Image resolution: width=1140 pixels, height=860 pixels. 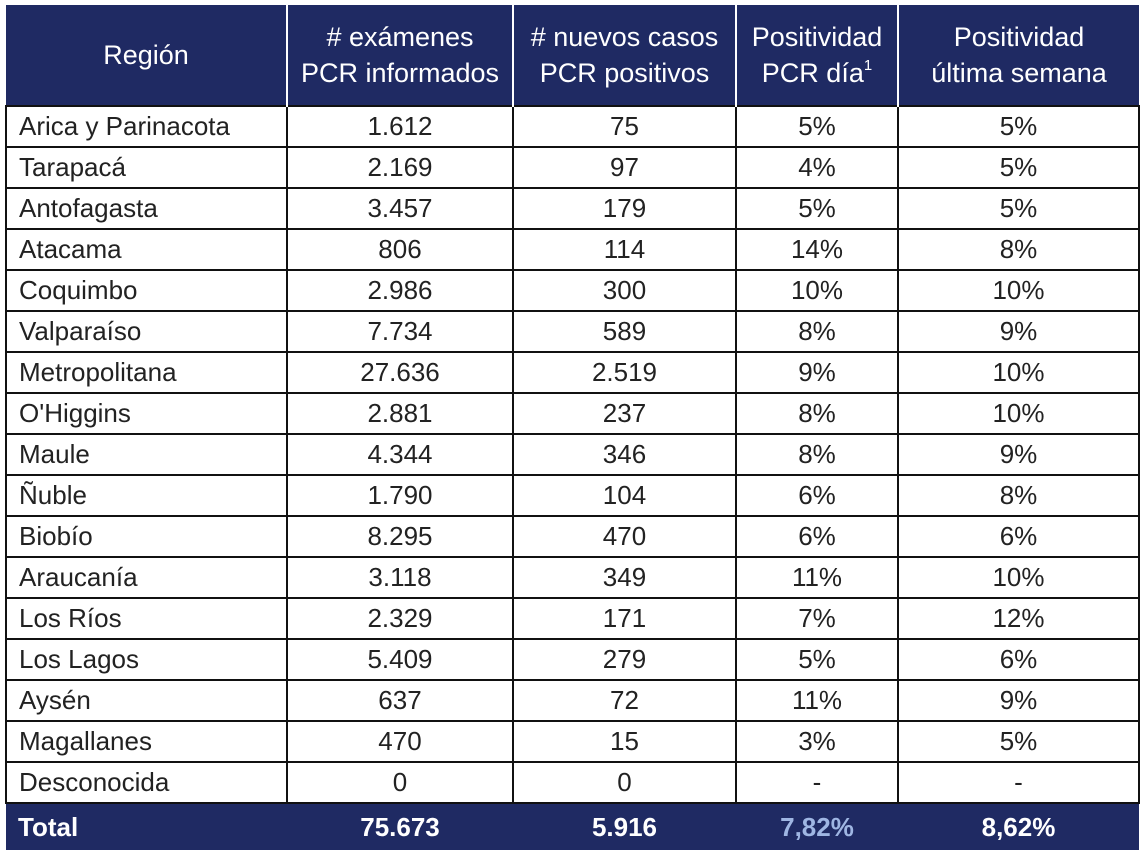 What do you see at coordinates (400, 700) in the screenshot?
I see `cell-exams: 637` at bounding box center [400, 700].